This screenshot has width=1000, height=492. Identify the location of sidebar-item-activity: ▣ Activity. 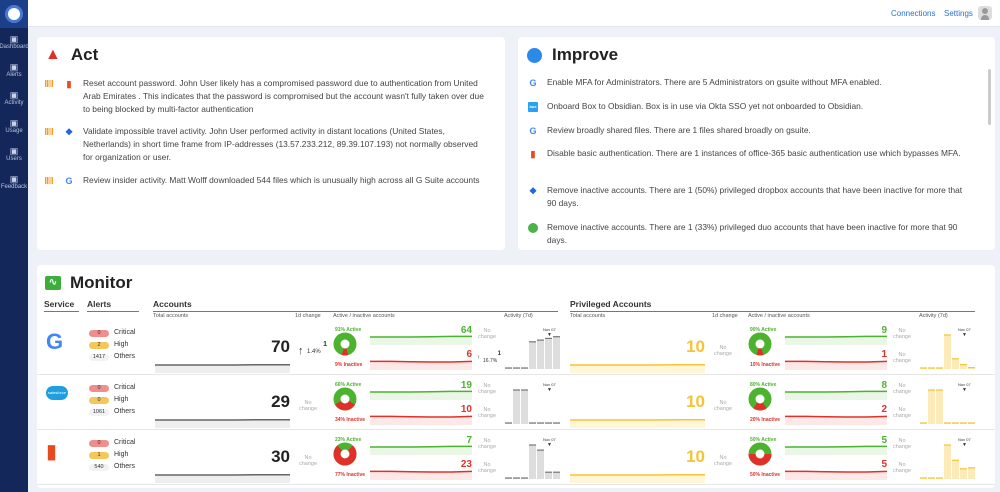
(14, 98).